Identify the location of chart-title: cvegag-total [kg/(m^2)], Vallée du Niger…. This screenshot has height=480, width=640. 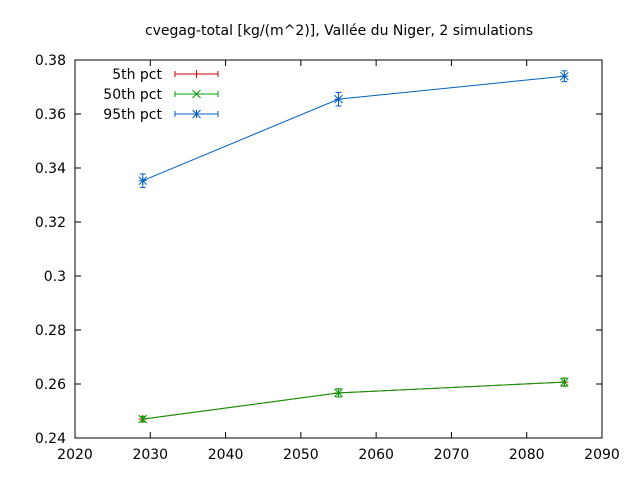
(339, 31).